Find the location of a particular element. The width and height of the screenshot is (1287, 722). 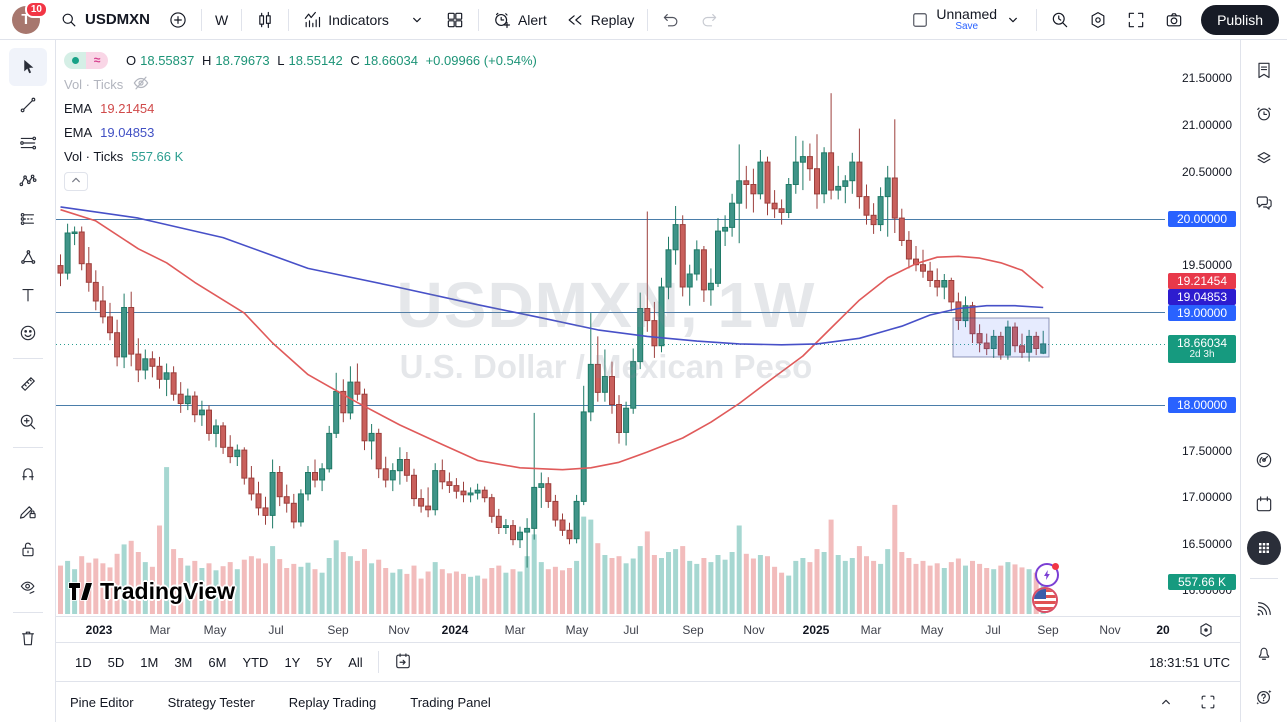

volume-indicator-label: Vol · Ticks is located at coordinates (94, 84).